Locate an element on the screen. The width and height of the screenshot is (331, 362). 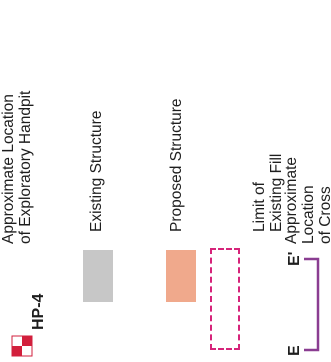
existing-fill-label: Limit of Existing Fill is located at coordinates (268, 192).